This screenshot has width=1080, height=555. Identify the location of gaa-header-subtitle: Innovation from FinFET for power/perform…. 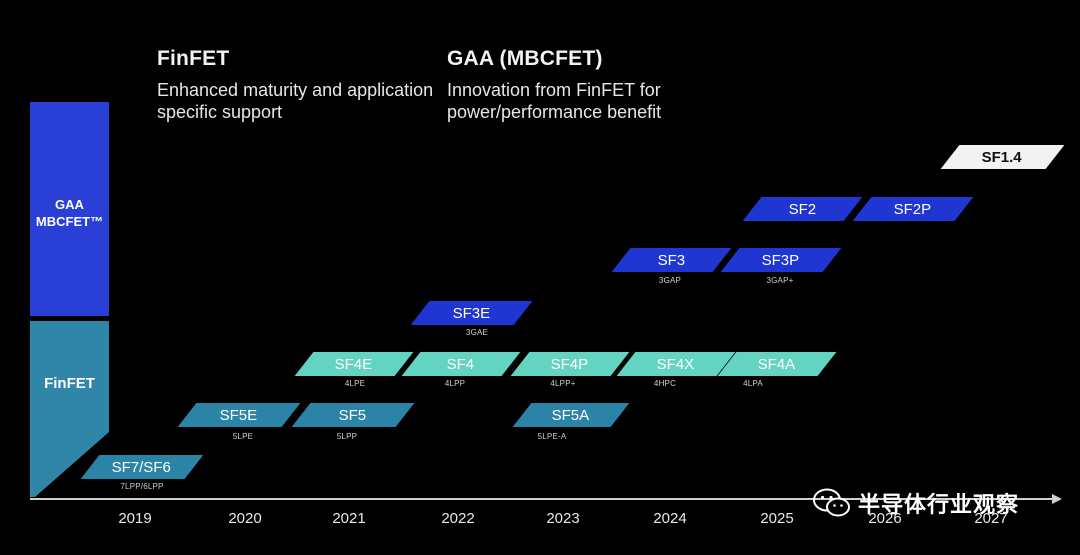
(554, 101).